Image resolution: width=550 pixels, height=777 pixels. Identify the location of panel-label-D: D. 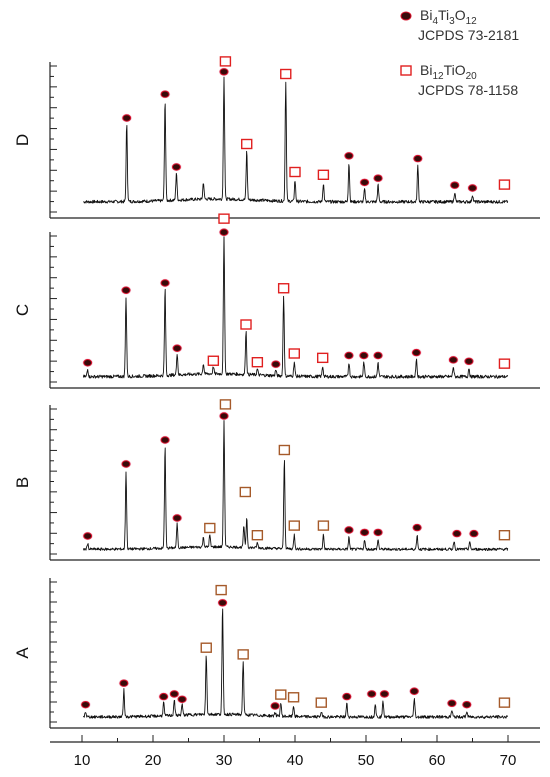
(22, 140).